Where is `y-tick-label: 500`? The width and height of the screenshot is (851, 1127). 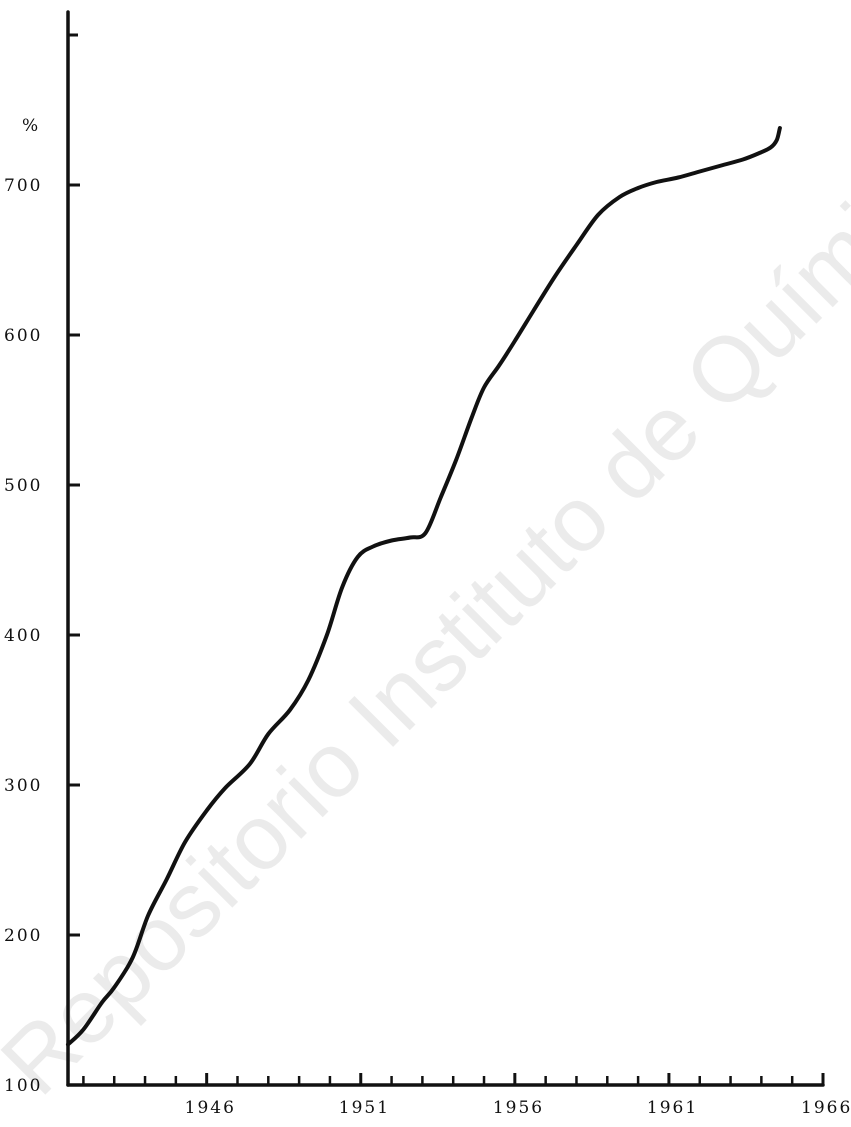
y-tick-label: 500 is located at coordinates (23, 486).